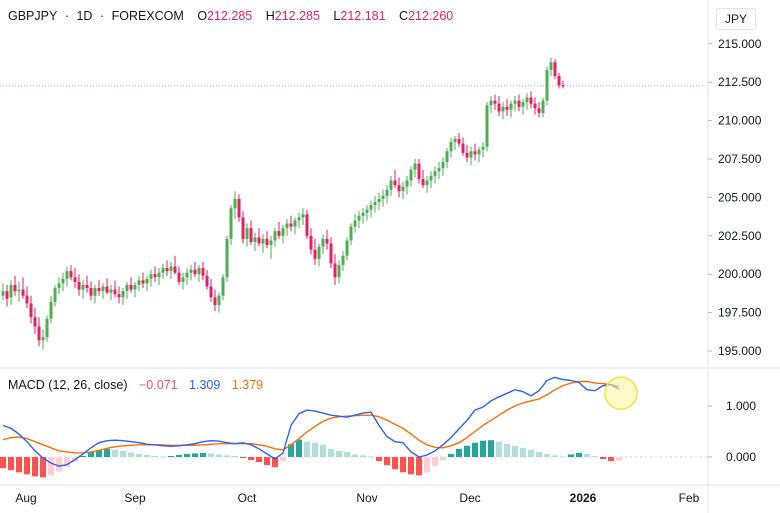 The width and height of the screenshot is (780, 513). I want to click on close-label: C, so click(404, 16).